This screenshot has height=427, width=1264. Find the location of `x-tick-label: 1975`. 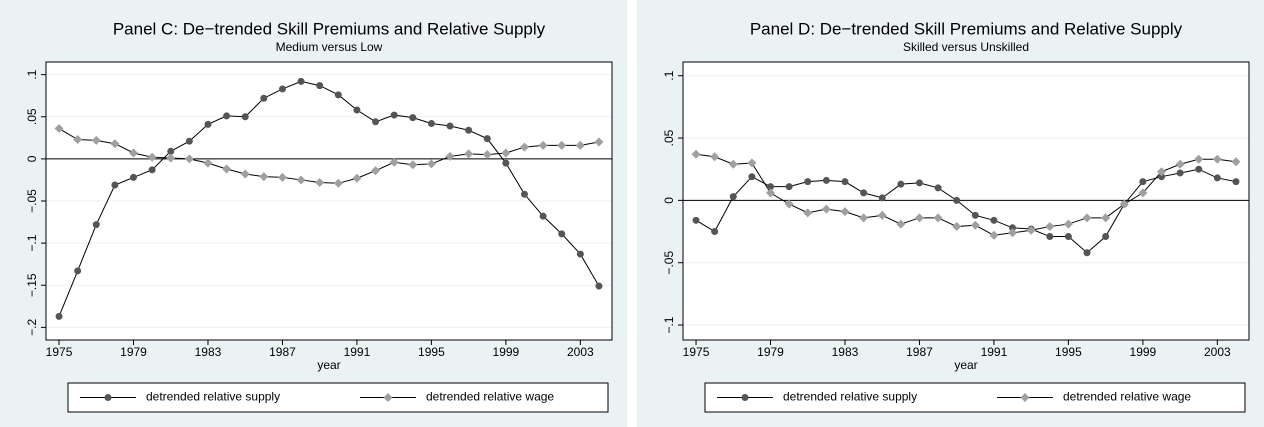

x-tick-label: 1975 is located at coordinates (696, 352).